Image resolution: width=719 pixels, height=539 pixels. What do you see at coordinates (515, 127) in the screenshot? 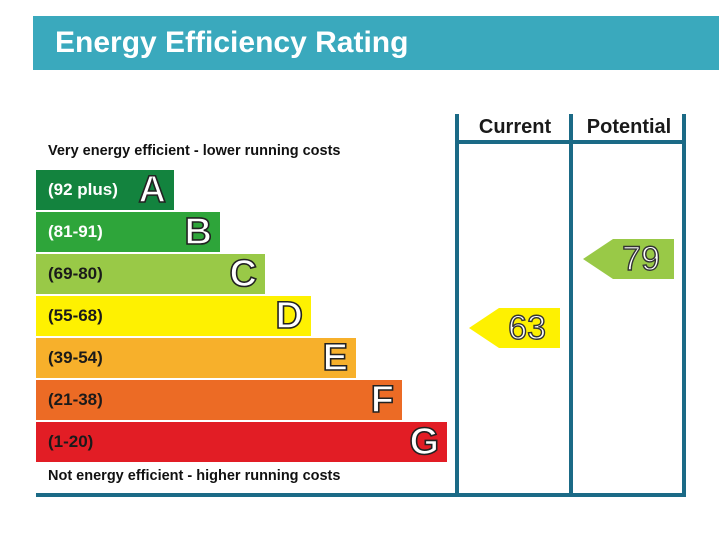
I see `current-column-header: Current` at bounding box center [515, 127].